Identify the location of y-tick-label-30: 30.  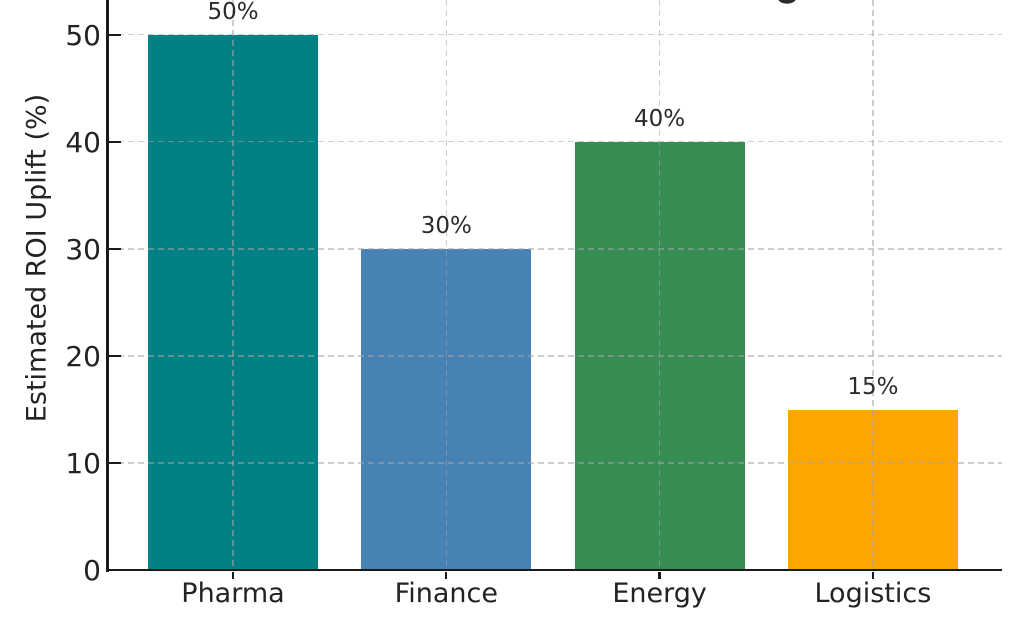
(83, 249).